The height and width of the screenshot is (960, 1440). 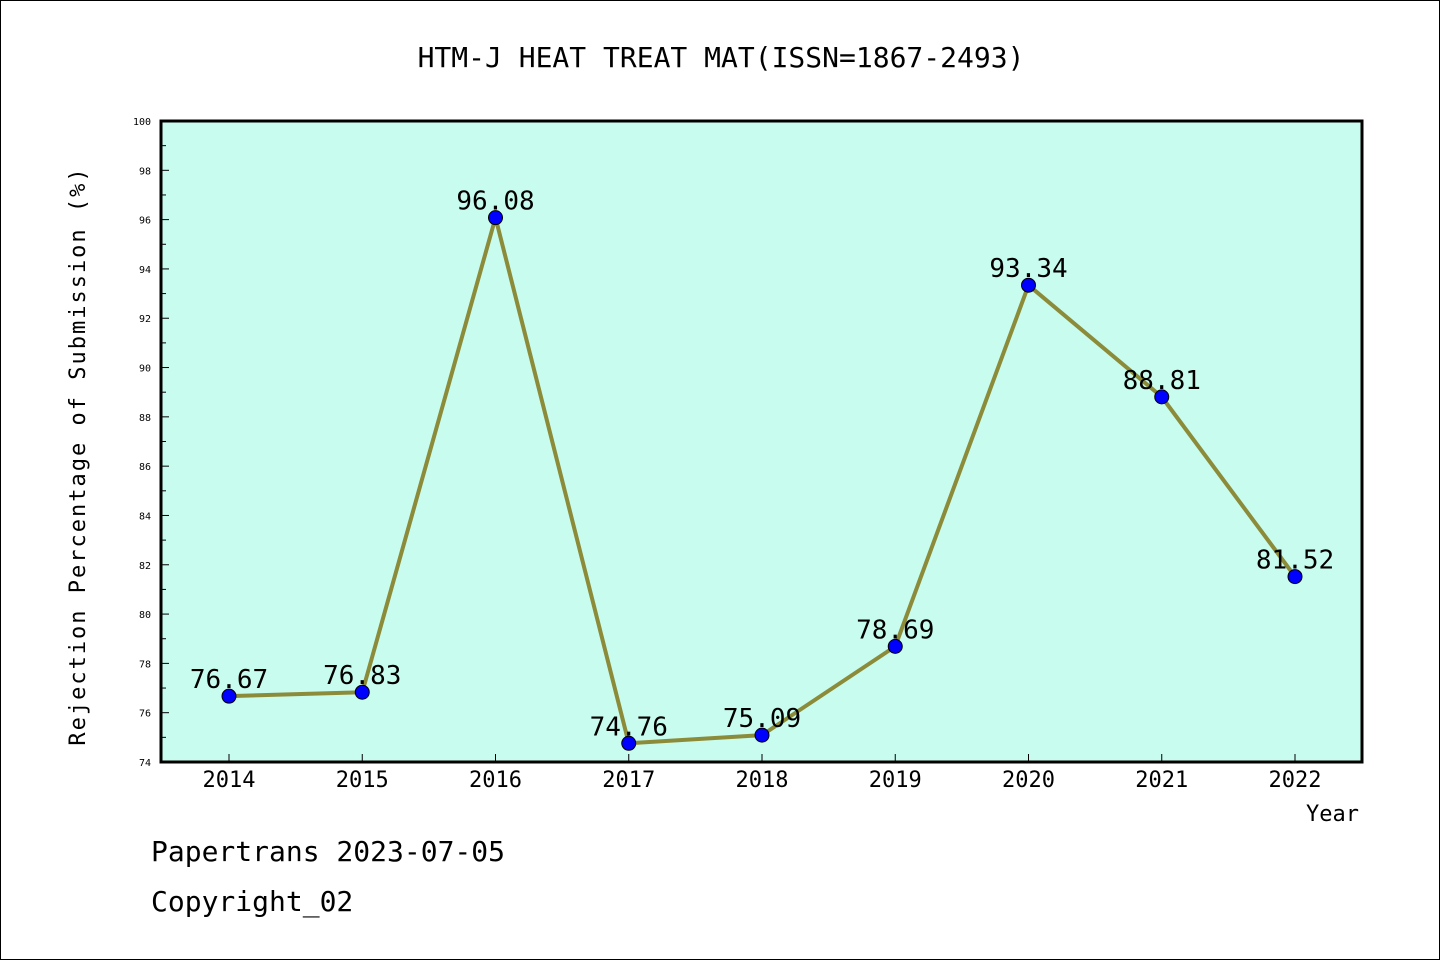 What do you see at coordinates (1161, 780) in the screenshot?
I see `x-tick-label: 2021` at bounding box center [1161, 780].